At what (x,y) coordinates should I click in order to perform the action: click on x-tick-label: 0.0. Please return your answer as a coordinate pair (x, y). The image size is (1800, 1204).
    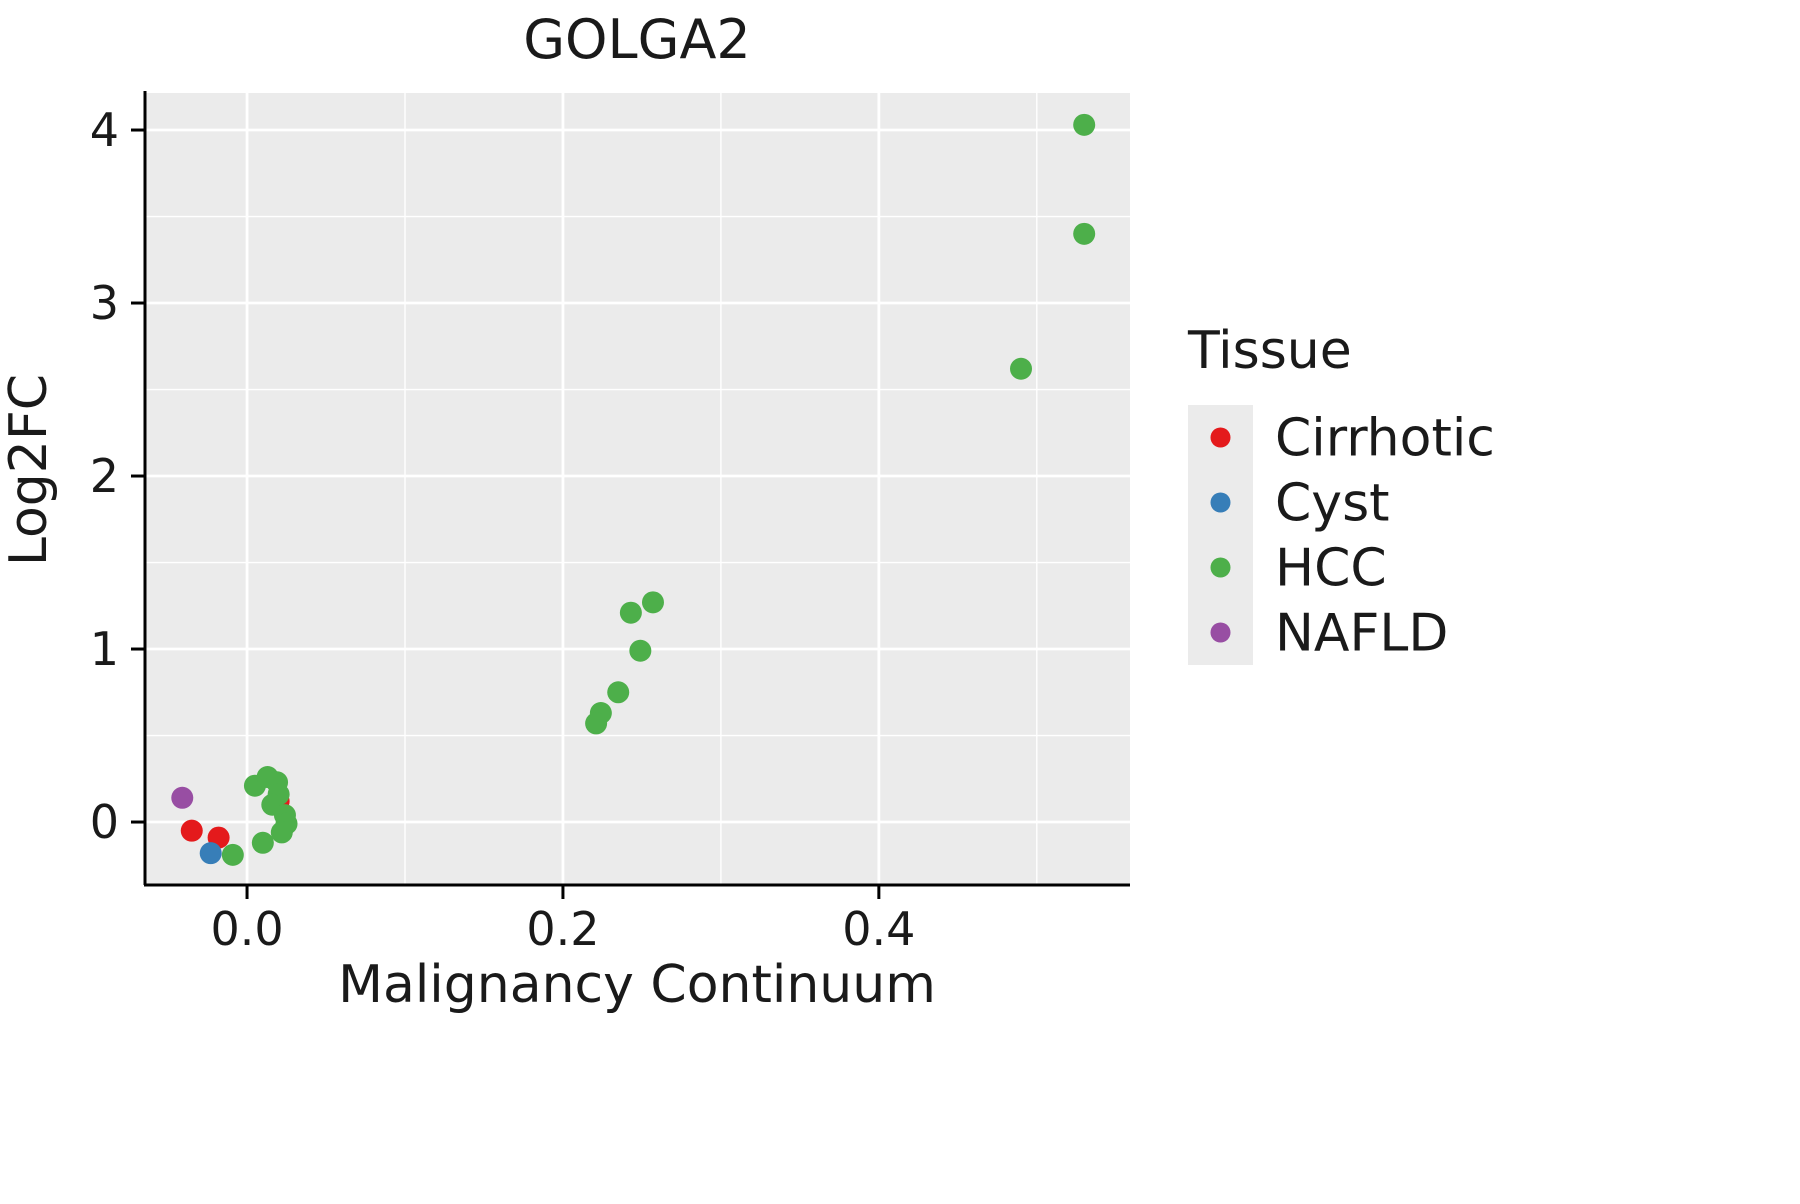
    Looking at the image, I should click on (246, 929).